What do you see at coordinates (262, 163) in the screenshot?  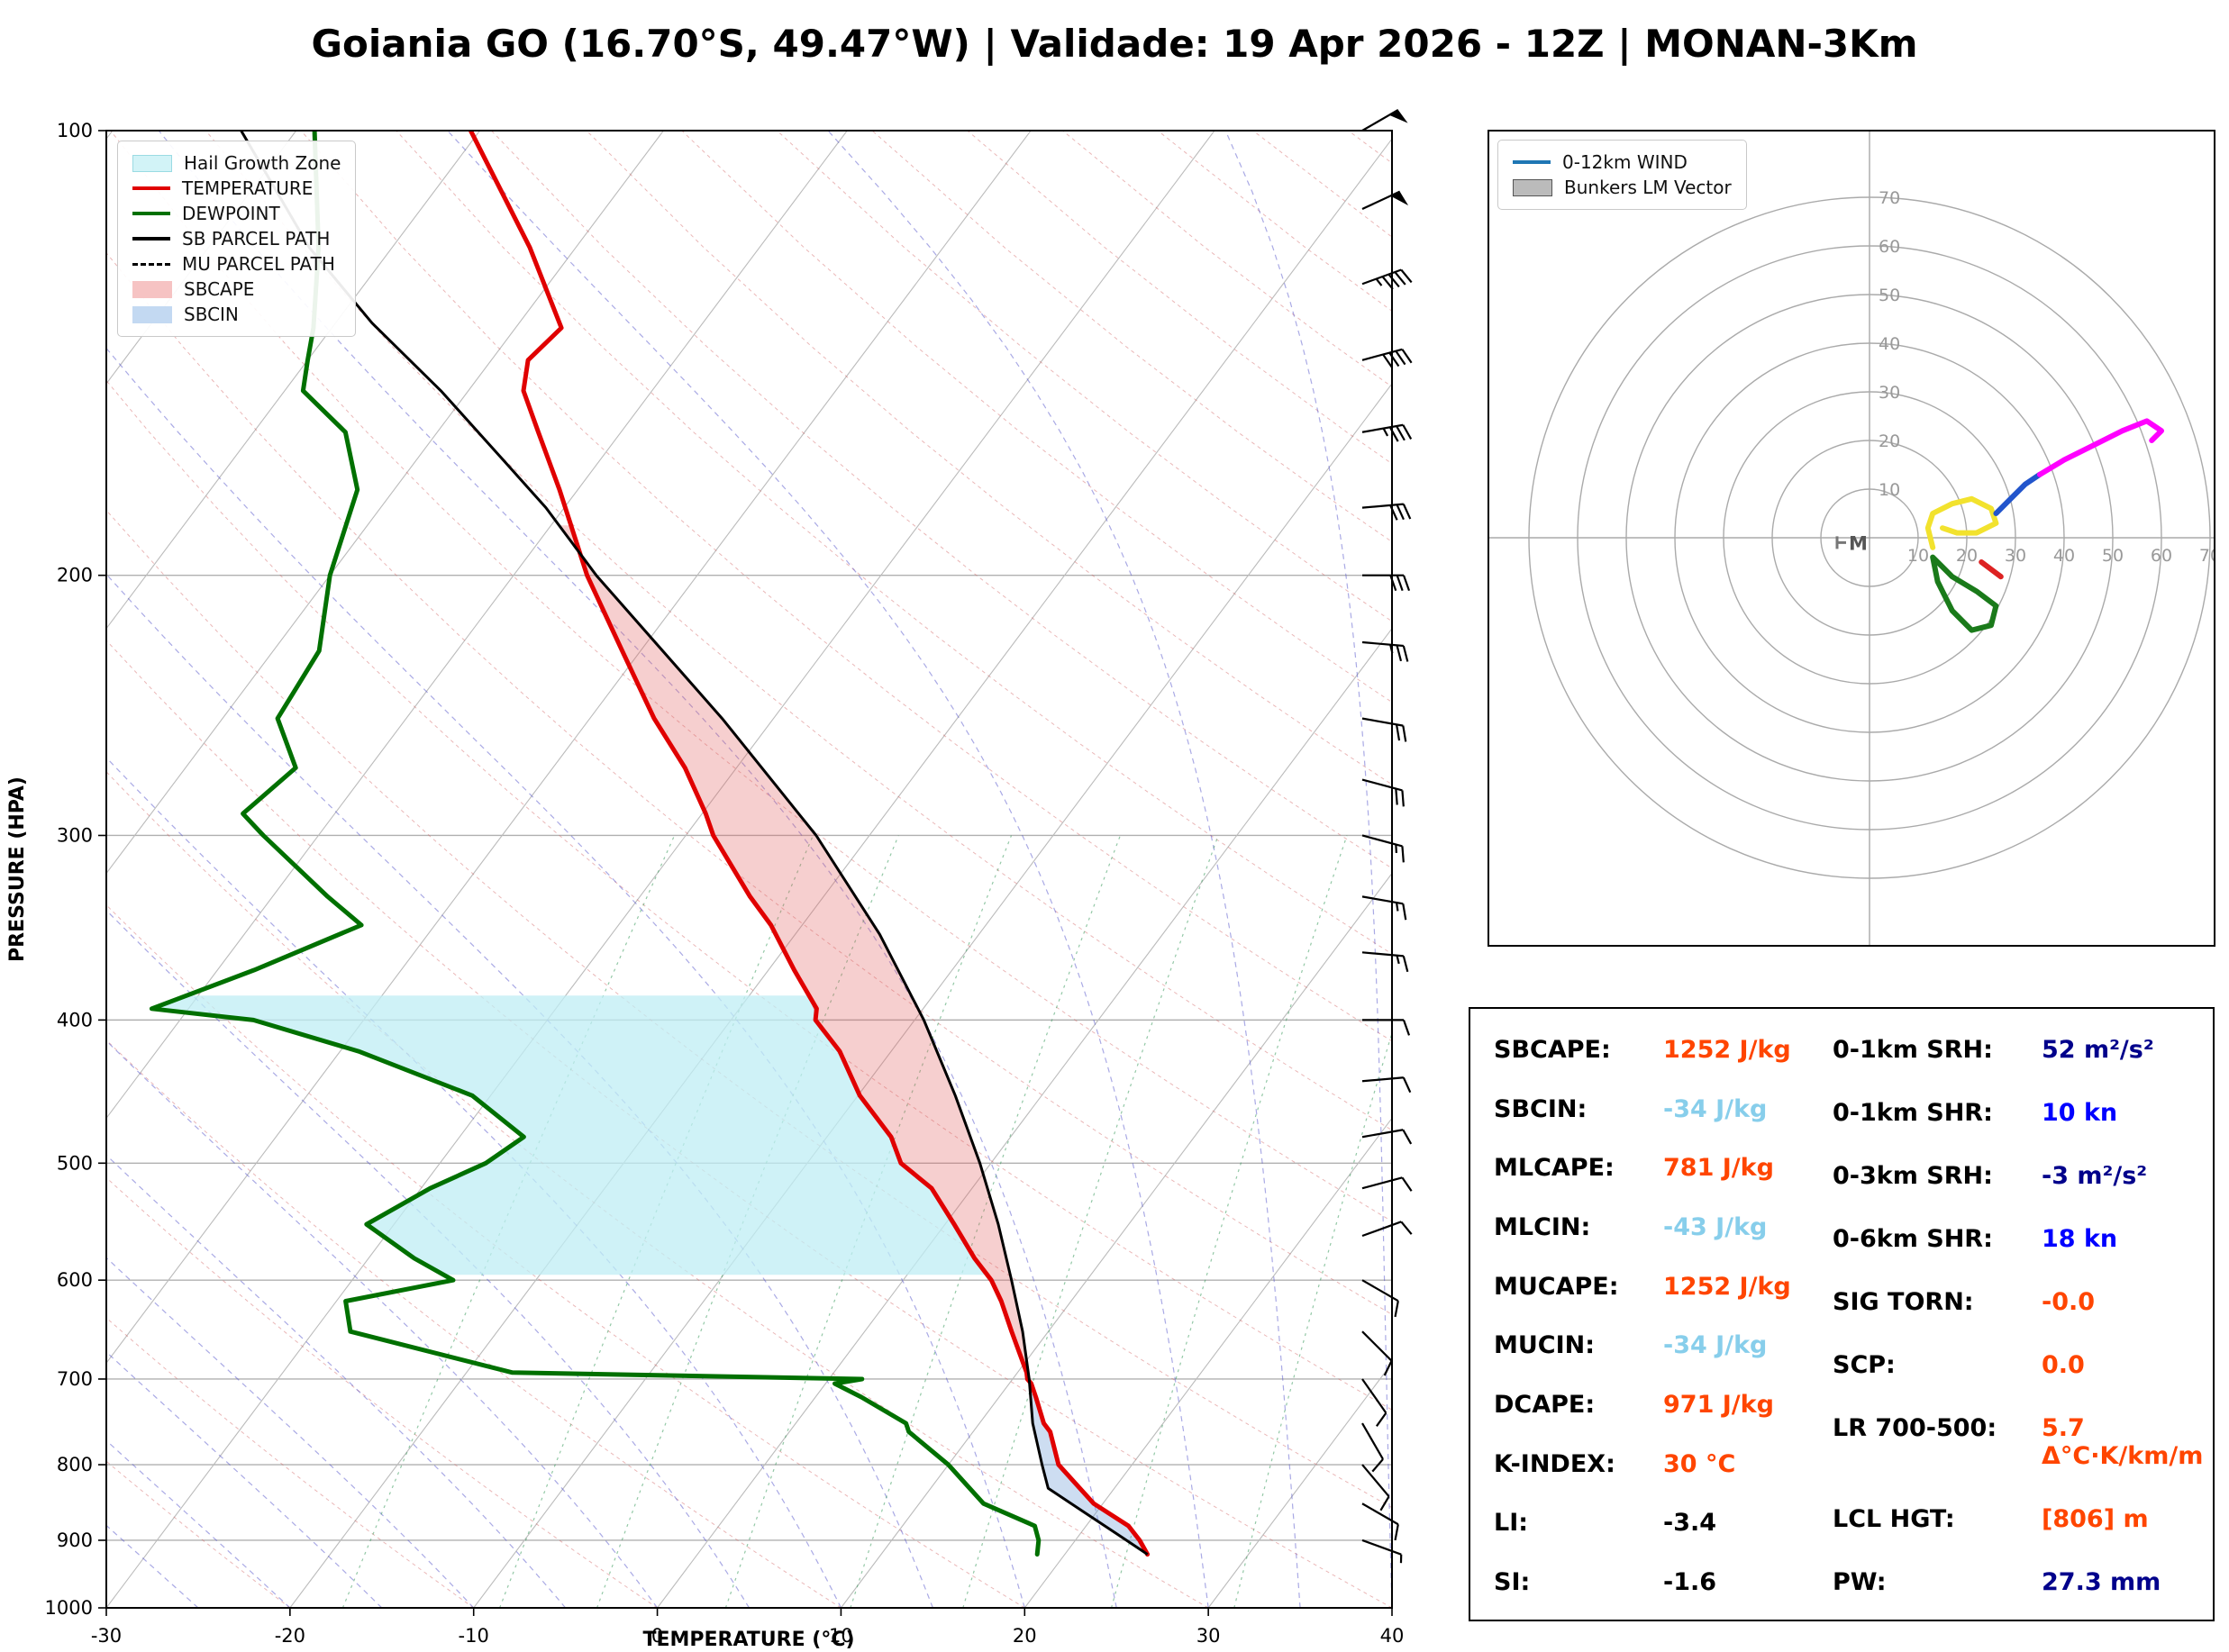 I see `legend-label: Hail Growth Zone` at bounding box center [262, 163].